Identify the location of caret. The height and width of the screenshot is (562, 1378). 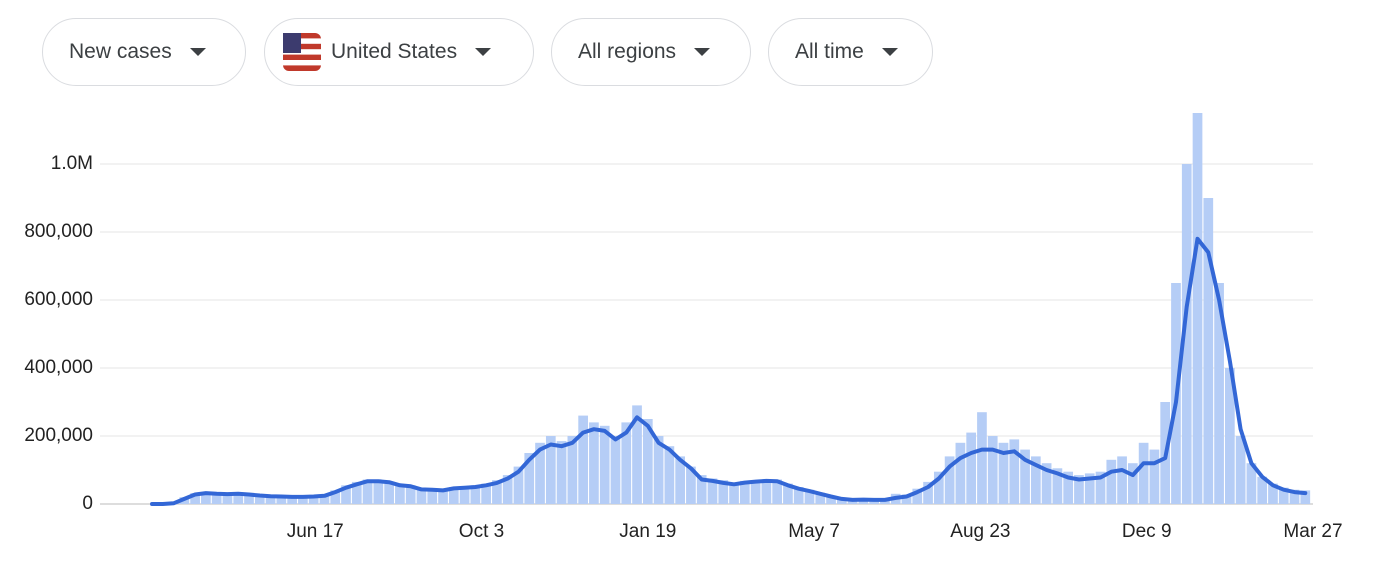
(889, 52).